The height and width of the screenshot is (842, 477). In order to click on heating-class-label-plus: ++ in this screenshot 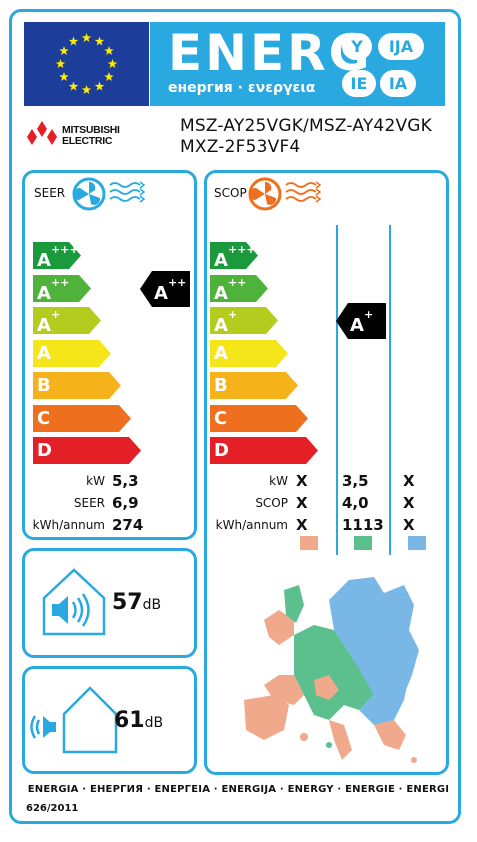, I will do `click(237, 282)`.